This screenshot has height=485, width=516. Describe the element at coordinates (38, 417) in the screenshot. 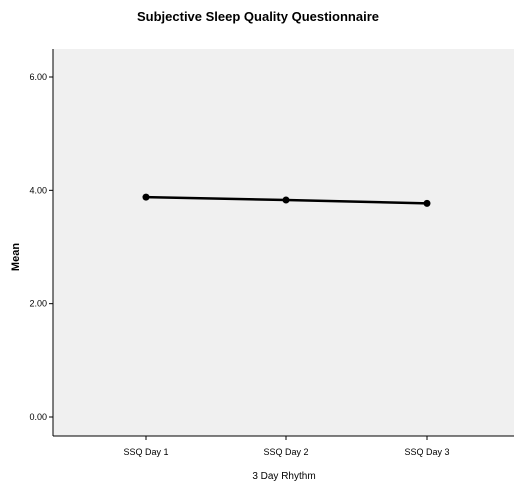

I see `y-tick-label: 0.00` at that location.